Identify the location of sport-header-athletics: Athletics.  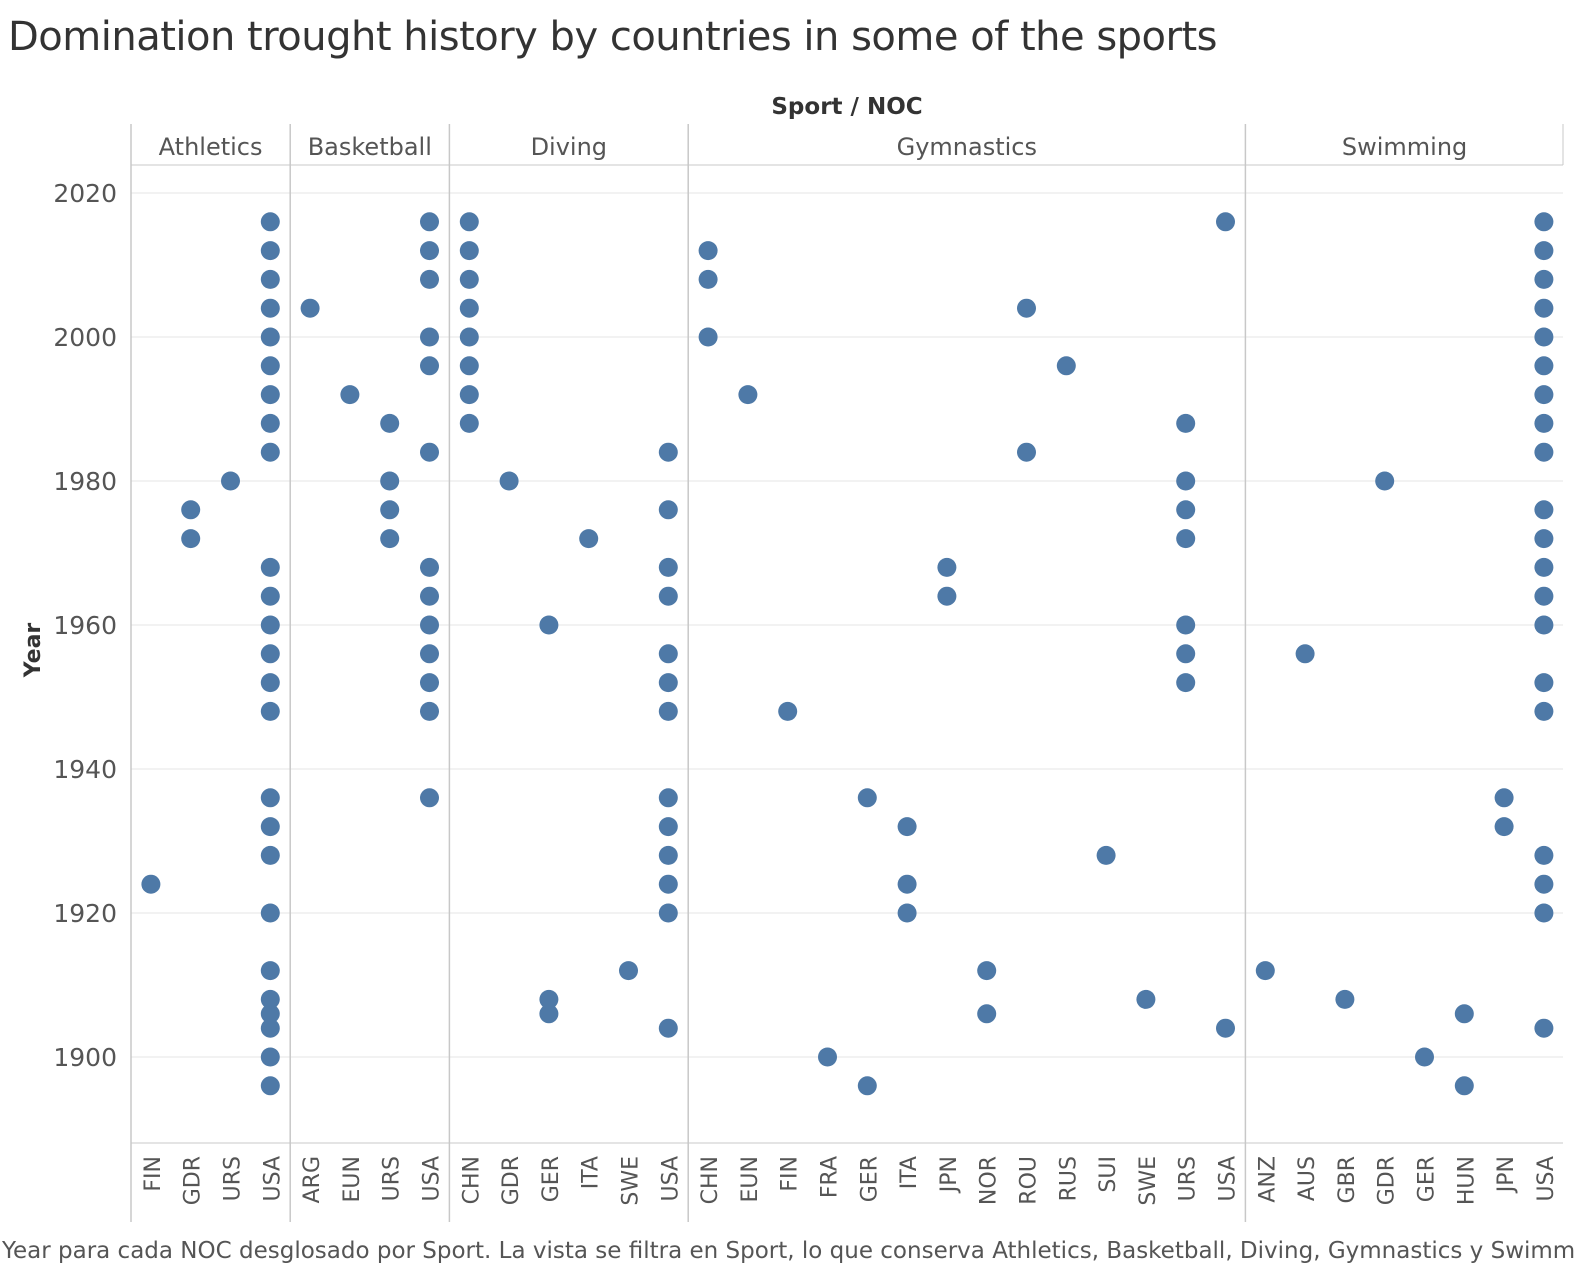
(211, 147).